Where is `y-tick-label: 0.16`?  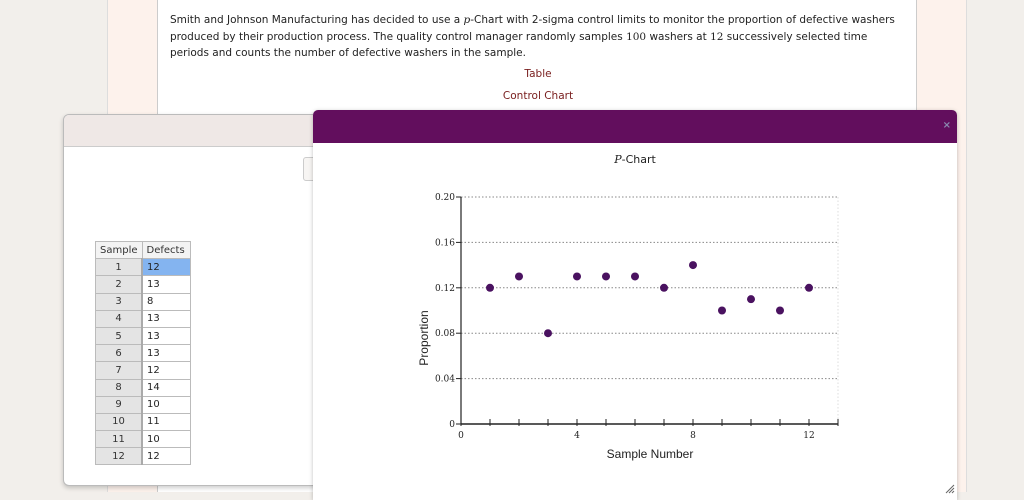
y-tick-label: 0.16 is located at coordinates (445, 243).